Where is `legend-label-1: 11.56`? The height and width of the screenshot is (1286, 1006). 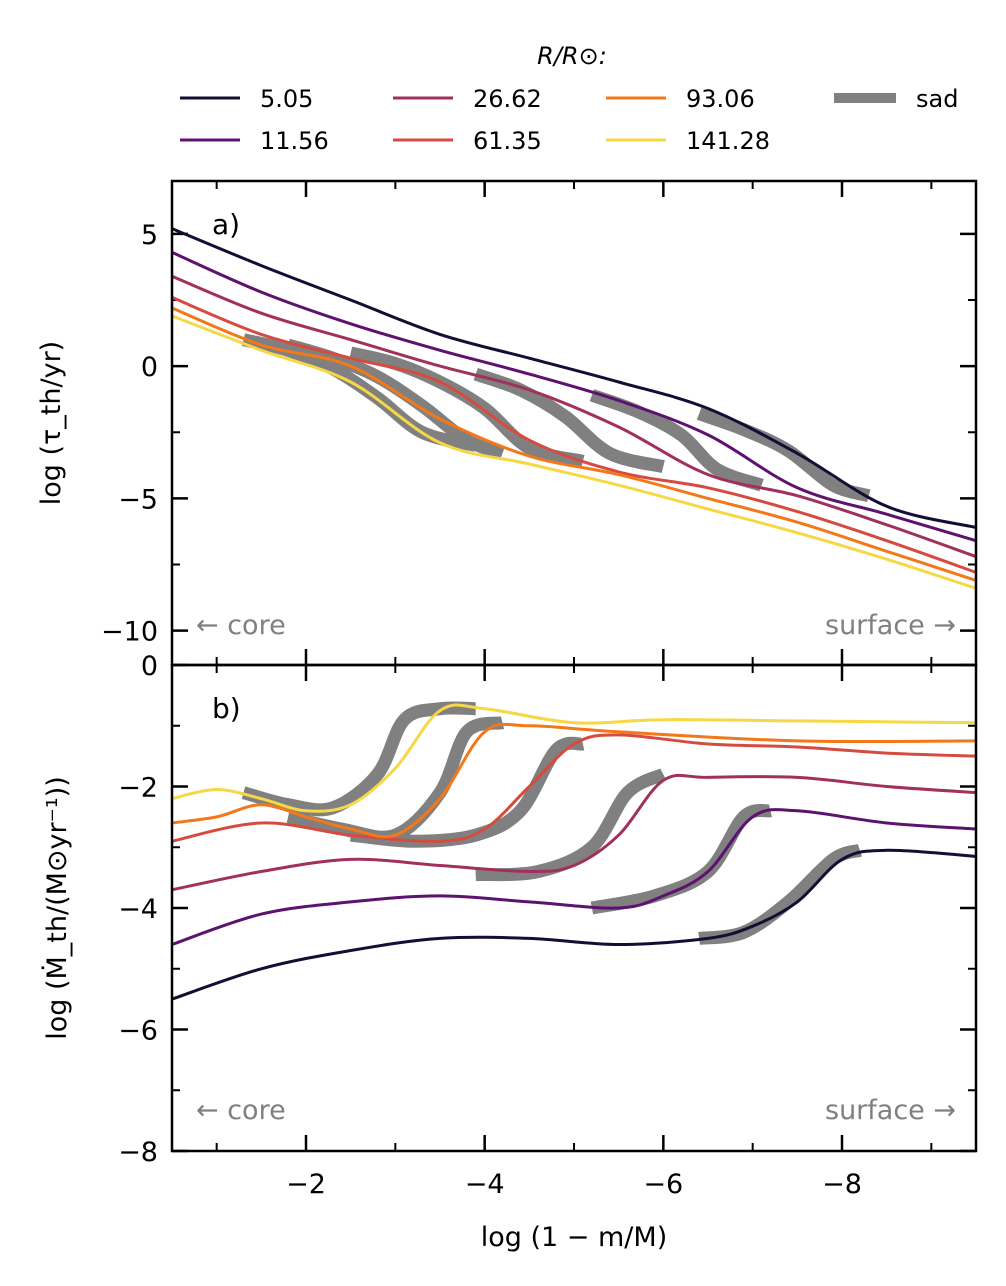 legend-label-1: 11.56 is located at coordinates (294, 141).